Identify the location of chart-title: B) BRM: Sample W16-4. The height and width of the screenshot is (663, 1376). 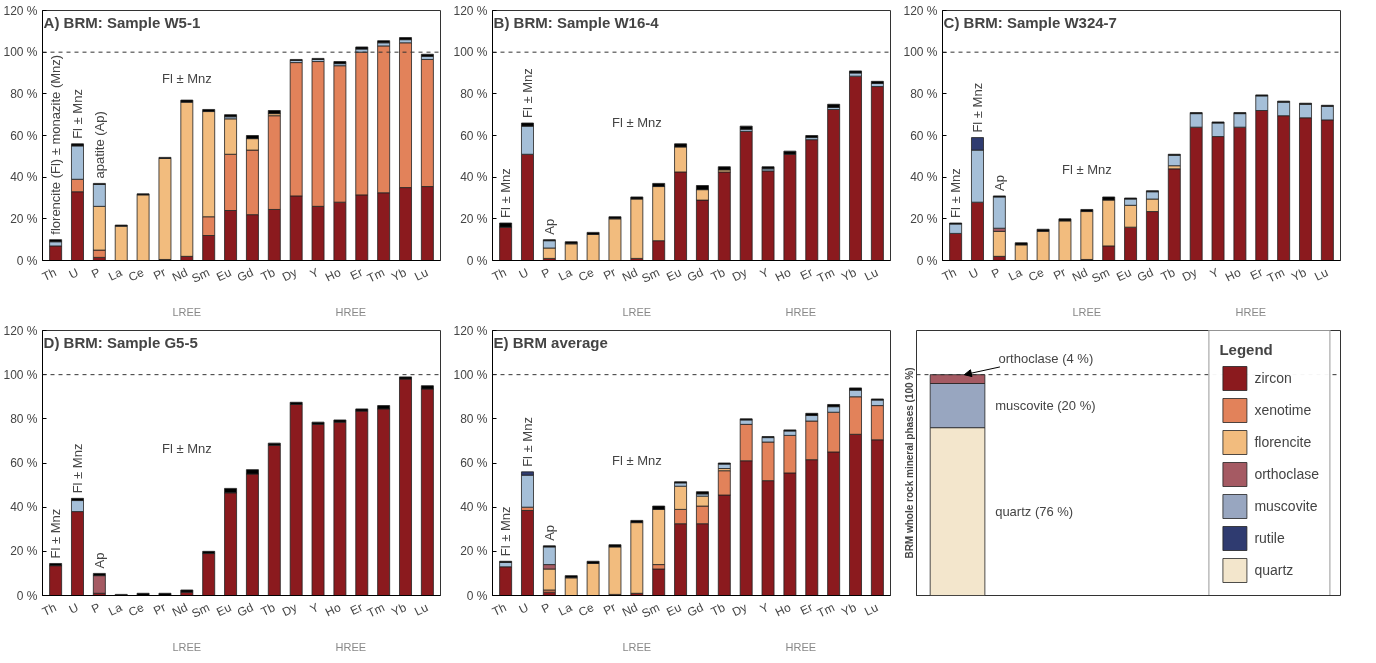
(576, 22).